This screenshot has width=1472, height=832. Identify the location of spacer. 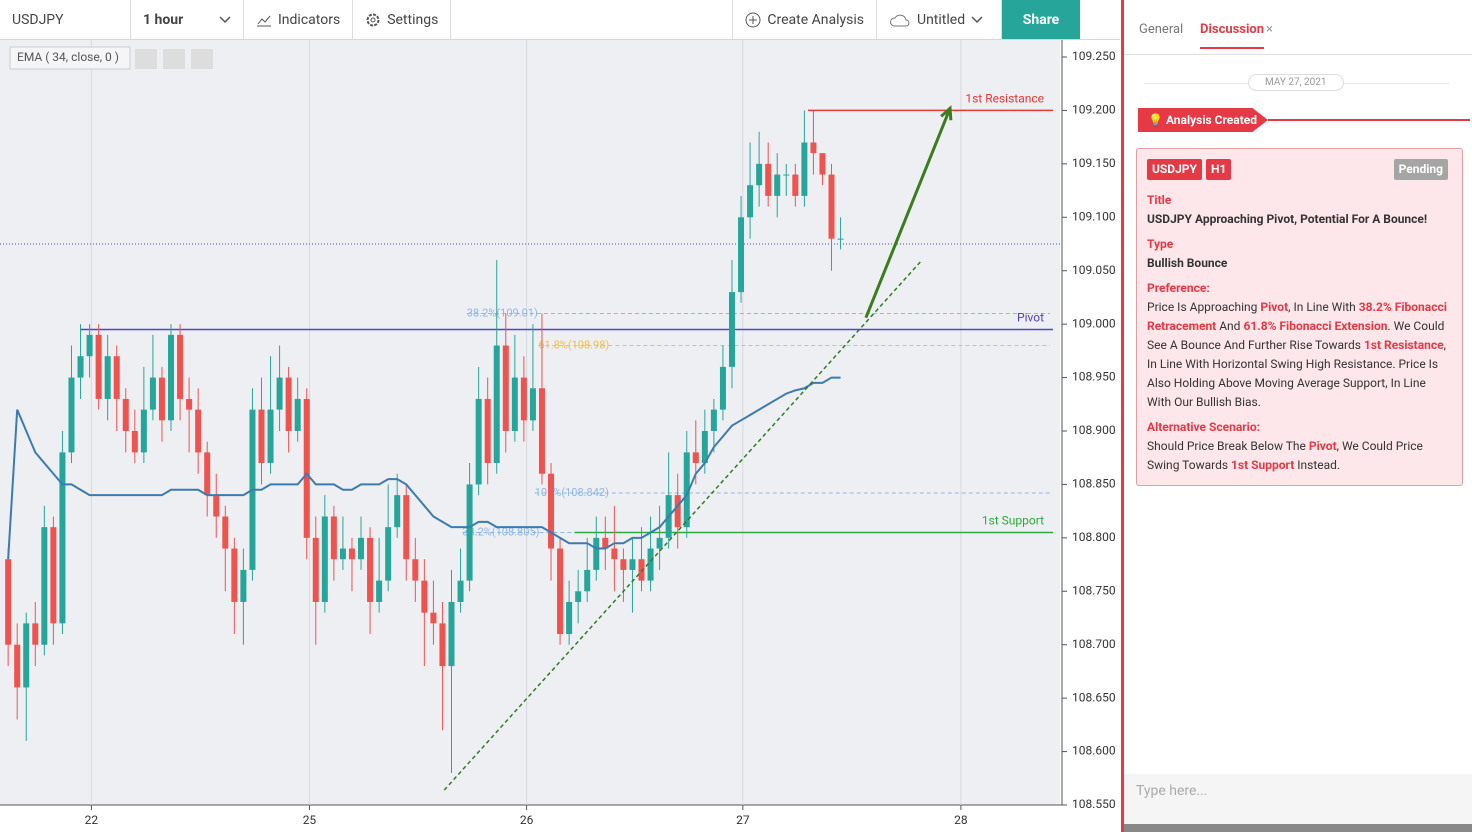
(591, 19).